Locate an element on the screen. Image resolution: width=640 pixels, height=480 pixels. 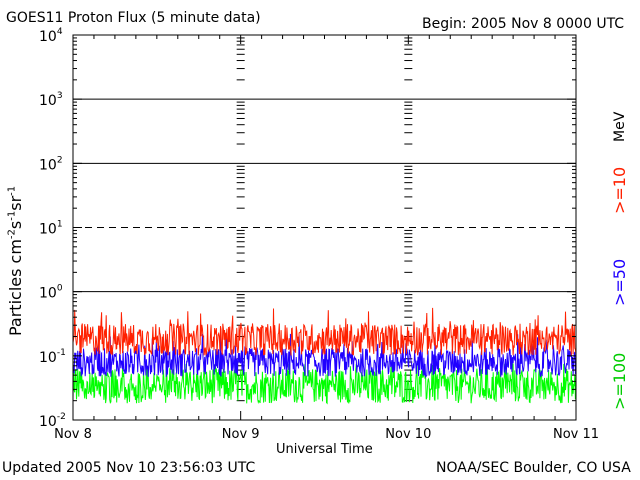
y-tick-label: 10¹ is located at coordinates (51, 229).